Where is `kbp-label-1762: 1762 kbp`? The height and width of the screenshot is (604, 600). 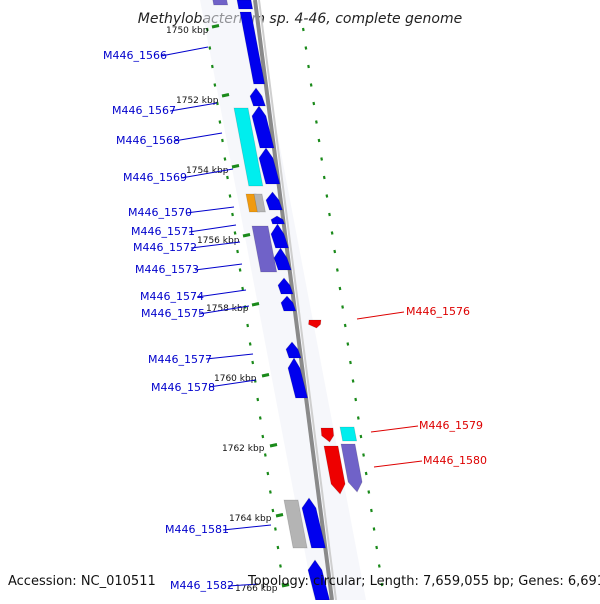
kbp-label-1762: 1762 kbp is located at coordinates (243, 449).